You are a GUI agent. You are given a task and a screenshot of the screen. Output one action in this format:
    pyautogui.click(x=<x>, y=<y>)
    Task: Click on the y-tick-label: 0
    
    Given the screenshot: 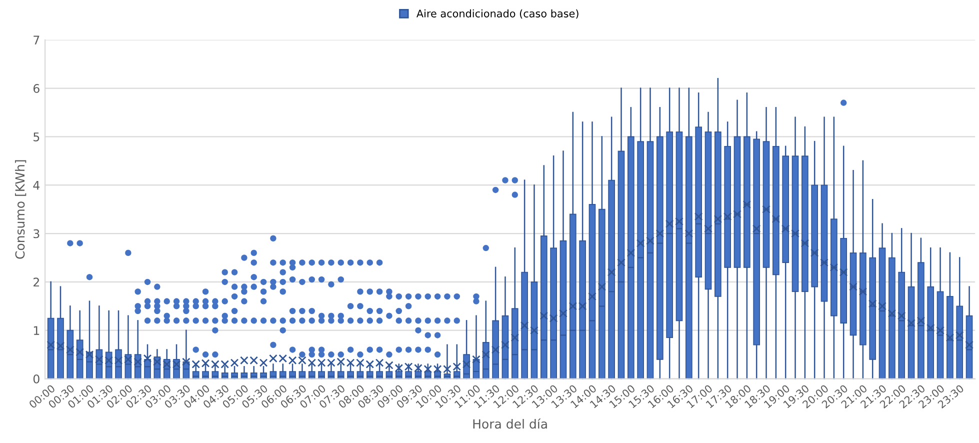 What is the action you would take?
    pyautogui.click(x=36, y=379)
    